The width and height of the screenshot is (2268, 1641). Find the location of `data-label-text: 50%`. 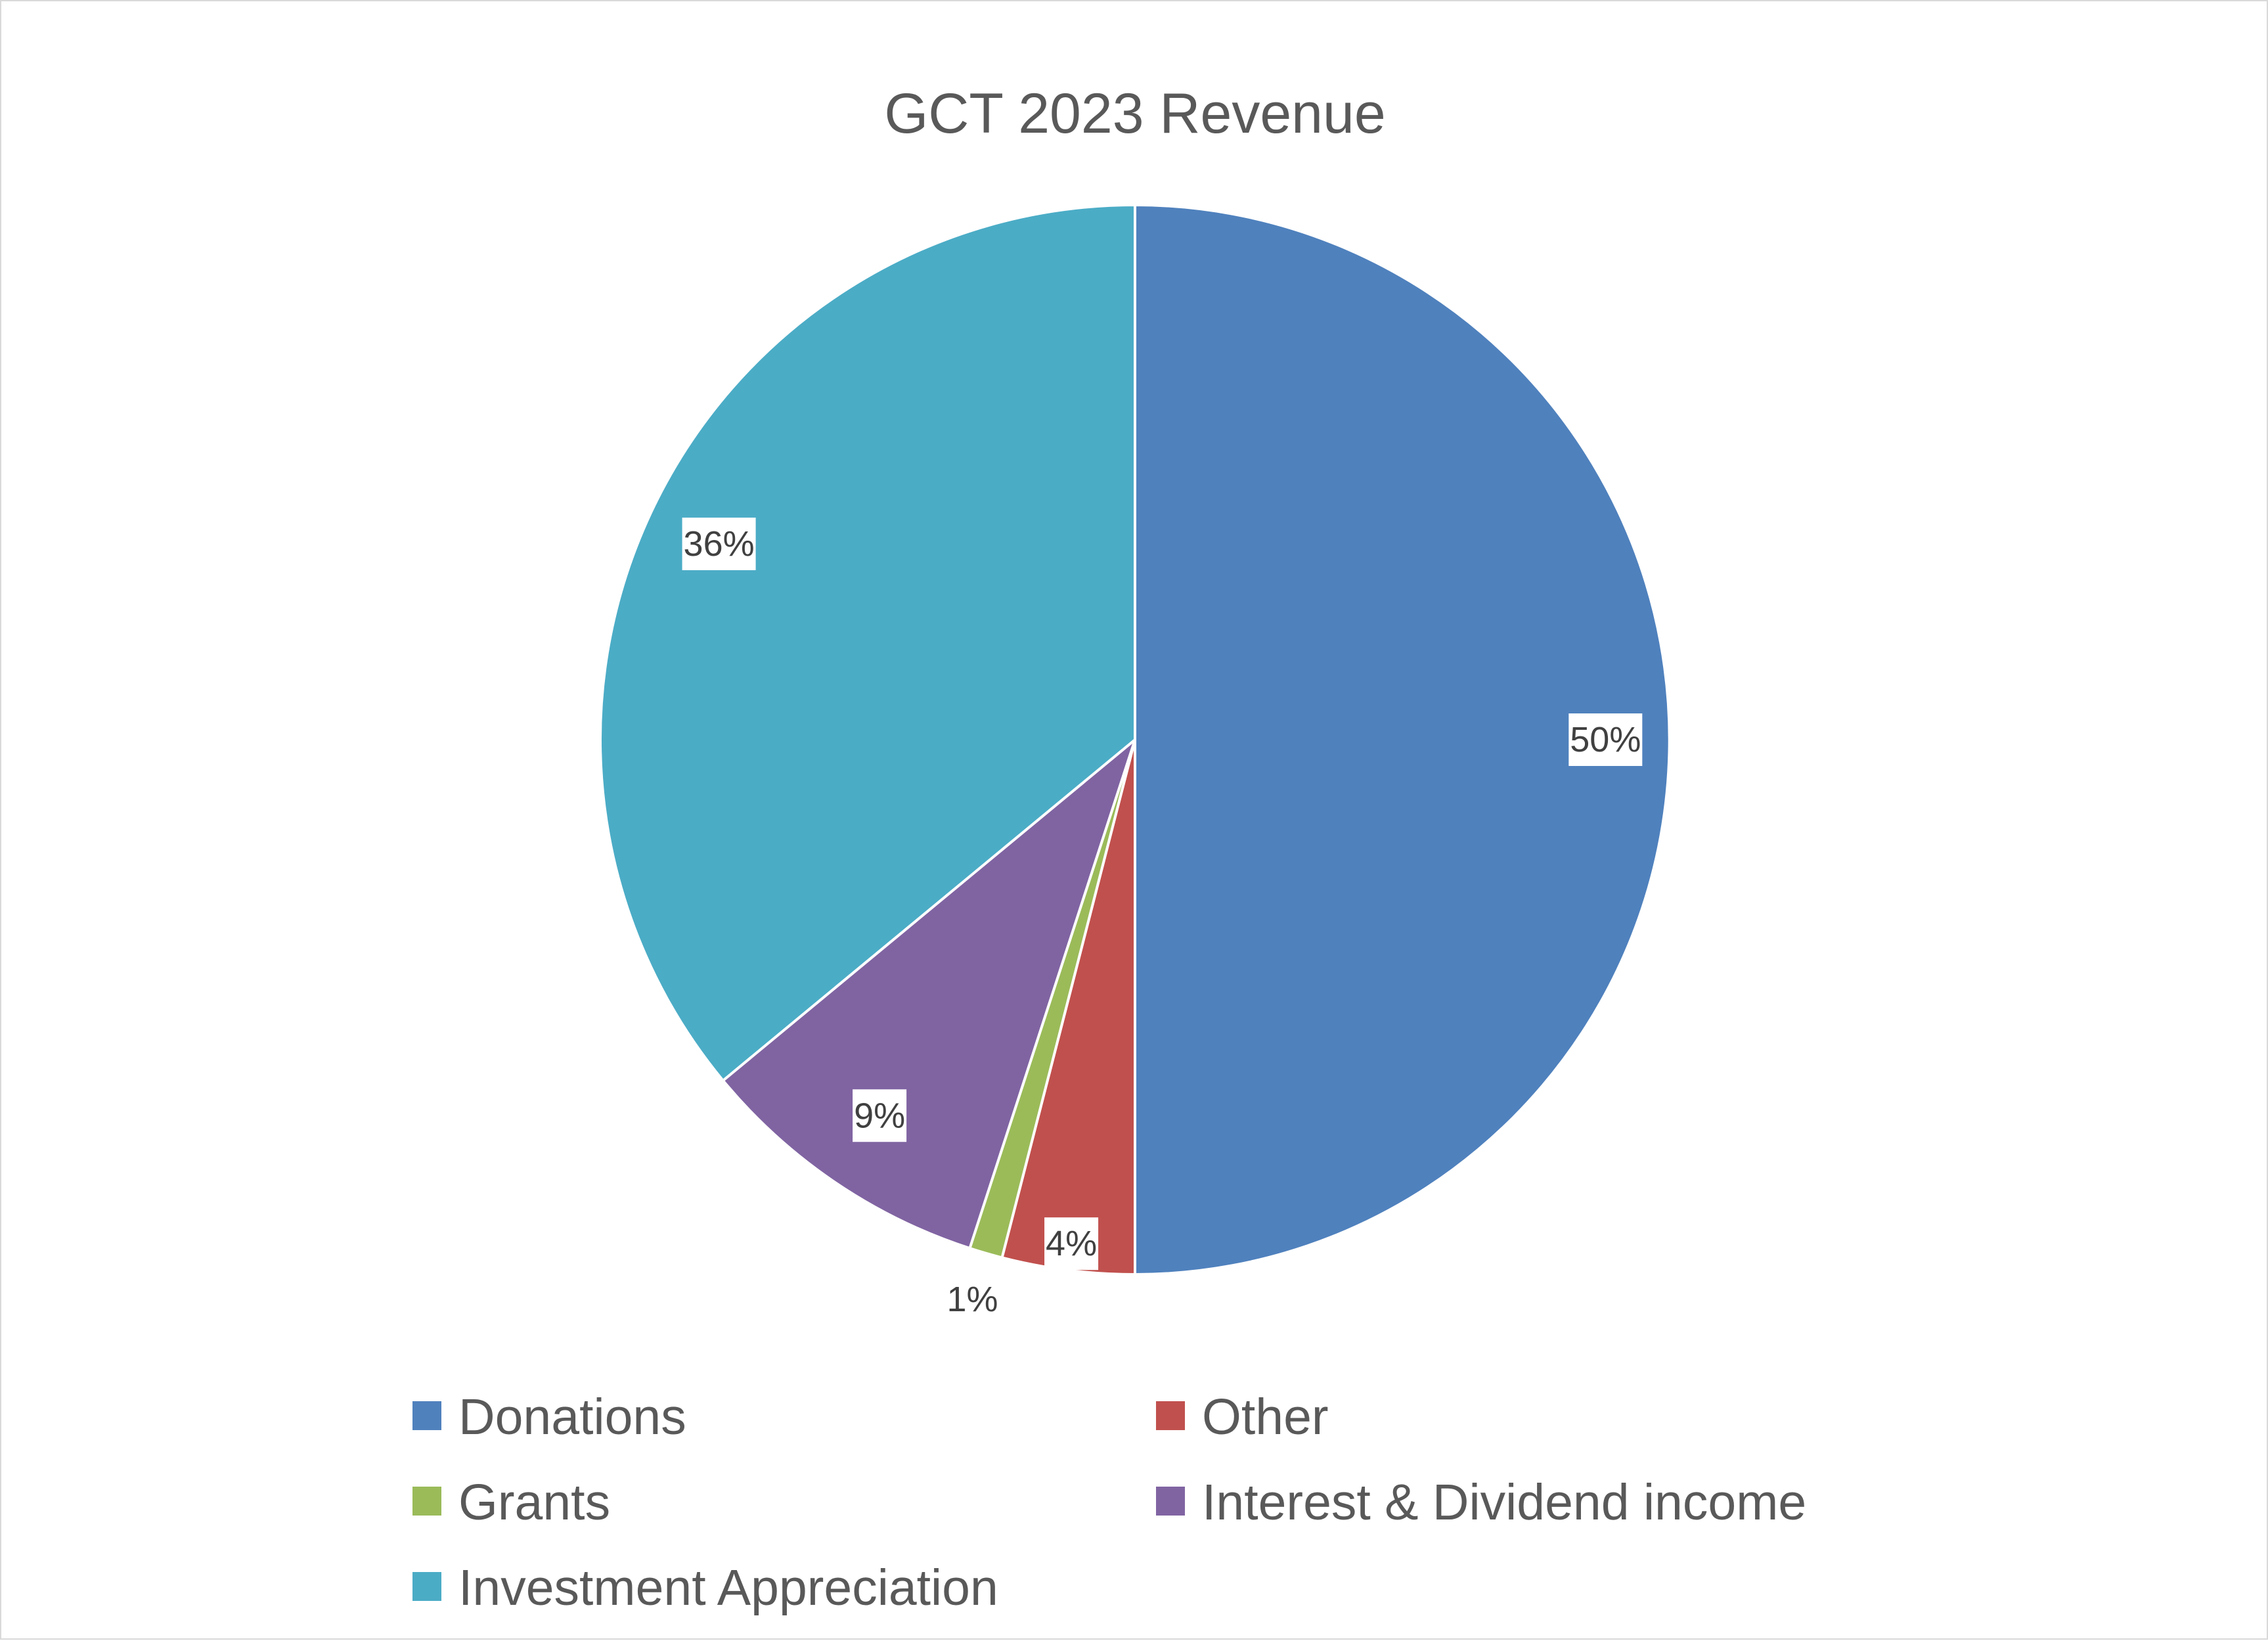

data-label-text: 50% is located at coordinates (1606, 739).